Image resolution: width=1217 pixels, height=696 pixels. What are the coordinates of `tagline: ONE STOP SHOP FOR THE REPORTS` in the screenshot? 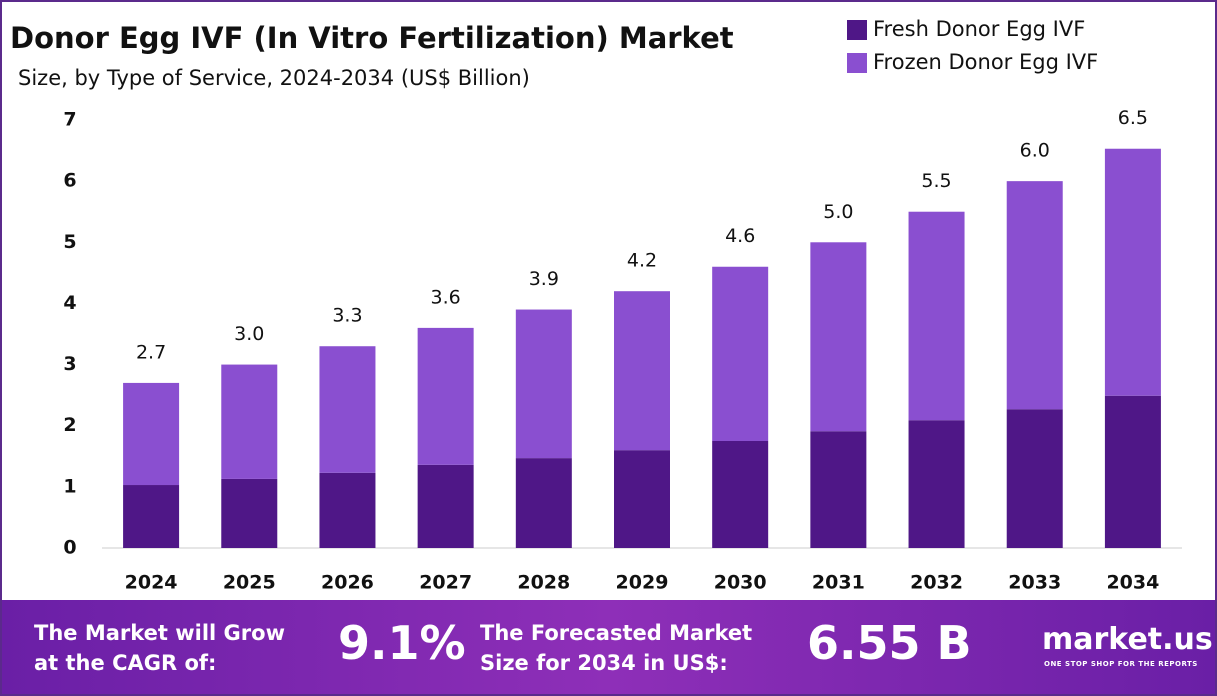 It's located at (1121, 664).